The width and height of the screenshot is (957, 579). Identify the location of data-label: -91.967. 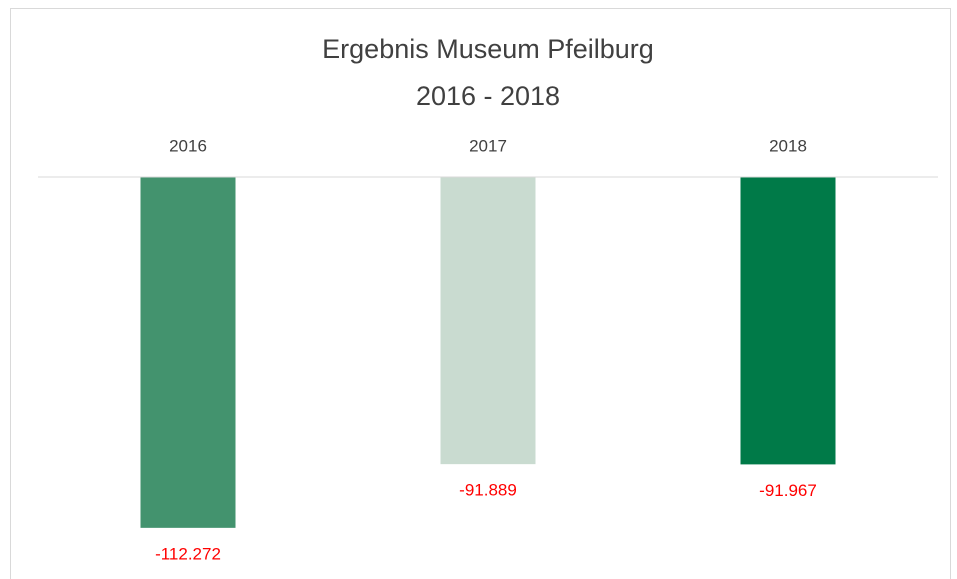
(788, 490).